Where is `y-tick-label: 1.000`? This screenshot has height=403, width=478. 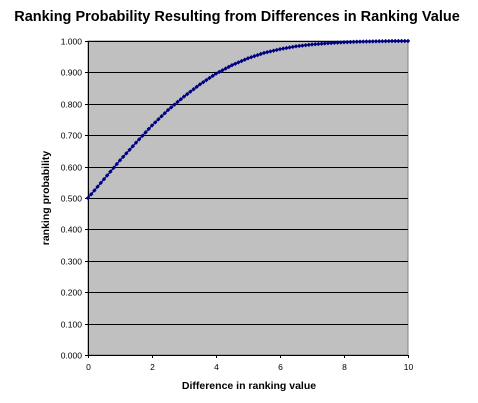 y-tick-label: 1.000 is located at coordinates (72, 42).